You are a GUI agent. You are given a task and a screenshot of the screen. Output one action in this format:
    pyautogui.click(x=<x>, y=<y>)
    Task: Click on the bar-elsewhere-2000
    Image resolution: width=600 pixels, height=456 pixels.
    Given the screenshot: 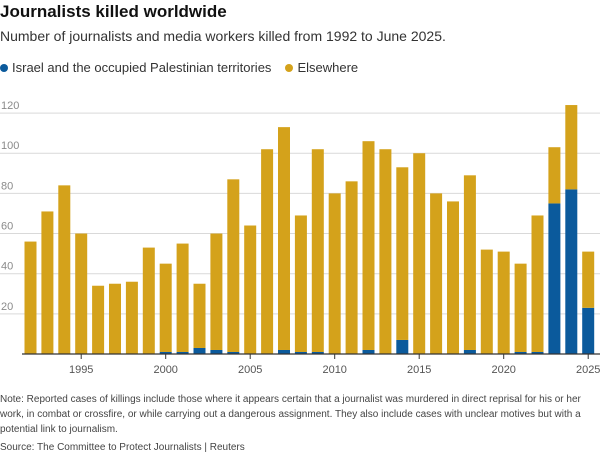 What is the action you would take?
    pyautogui.click(x=165, y=307)
    